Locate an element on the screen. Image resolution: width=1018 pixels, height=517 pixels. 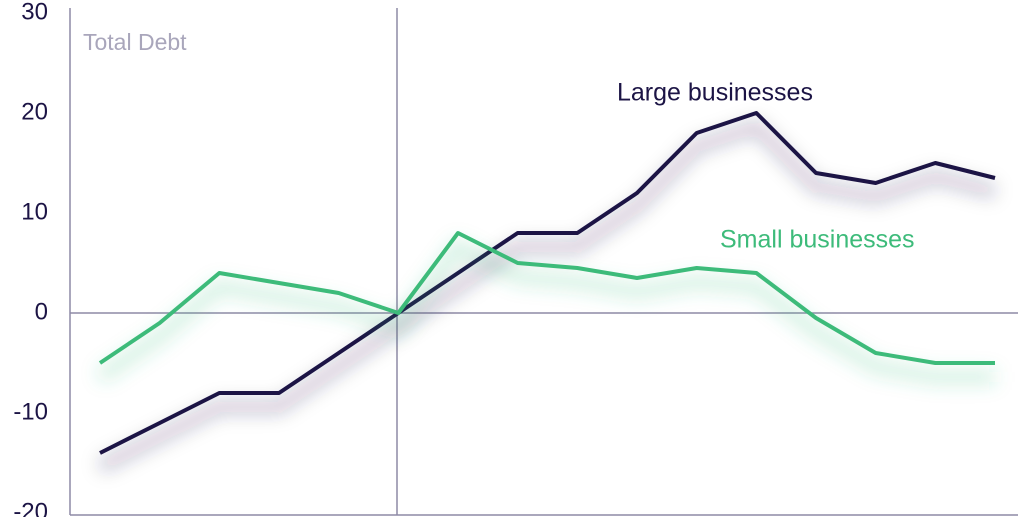
y-tick-label: 20 is located at coordinates (34, 111).